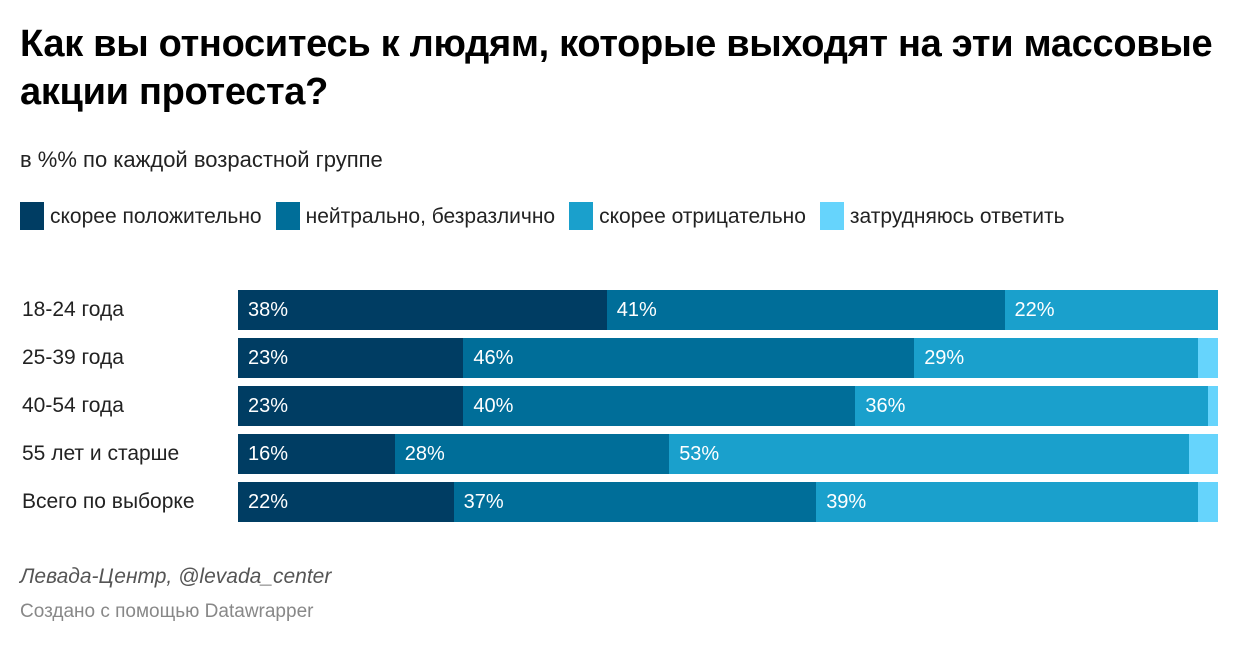 This screenshot has width=1240, height=646. Describe the element at coordinates (268, 310) in the screenshot. I see `bar-value-label: 38%` at that location.